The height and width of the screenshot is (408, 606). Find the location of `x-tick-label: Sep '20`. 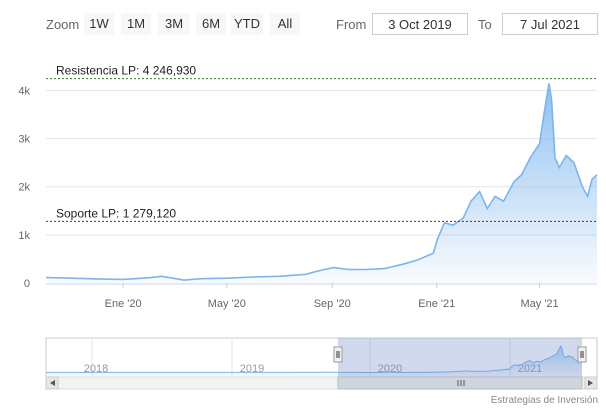

x-tick-label: Sep '20 is located at coordinates (332, 304).